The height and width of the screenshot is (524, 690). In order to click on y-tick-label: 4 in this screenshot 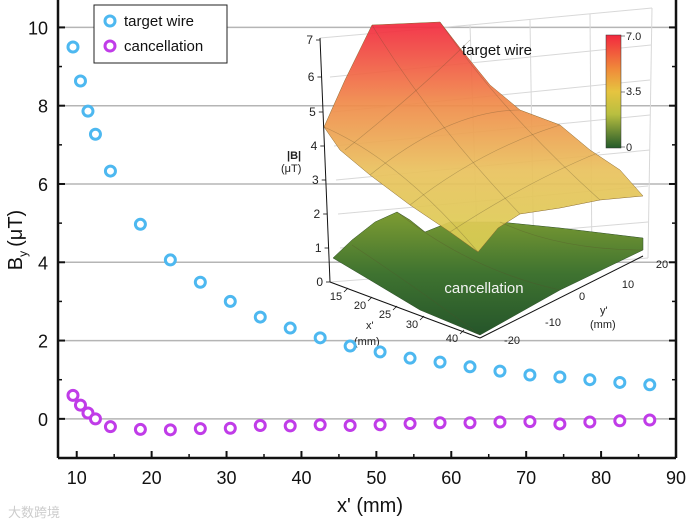, I will do `click(43, 263)`.